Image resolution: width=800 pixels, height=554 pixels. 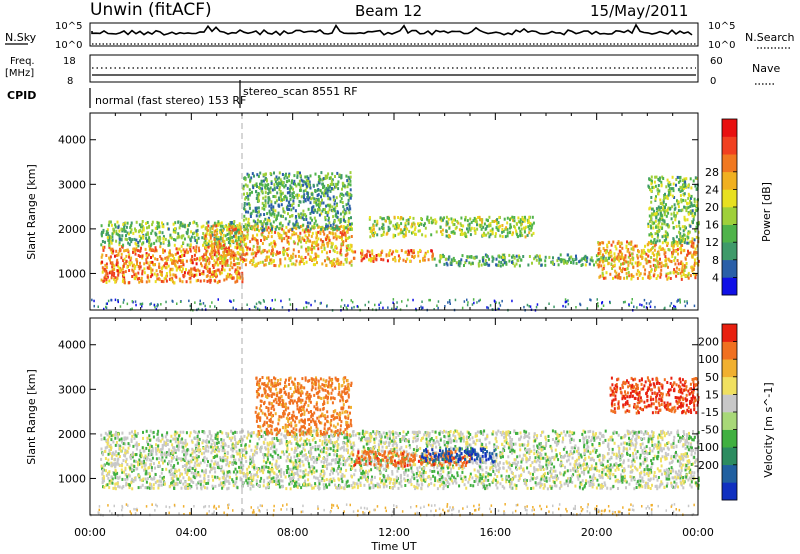 I want to click on y-tick-label: 2000, so click(x=72, y=229).